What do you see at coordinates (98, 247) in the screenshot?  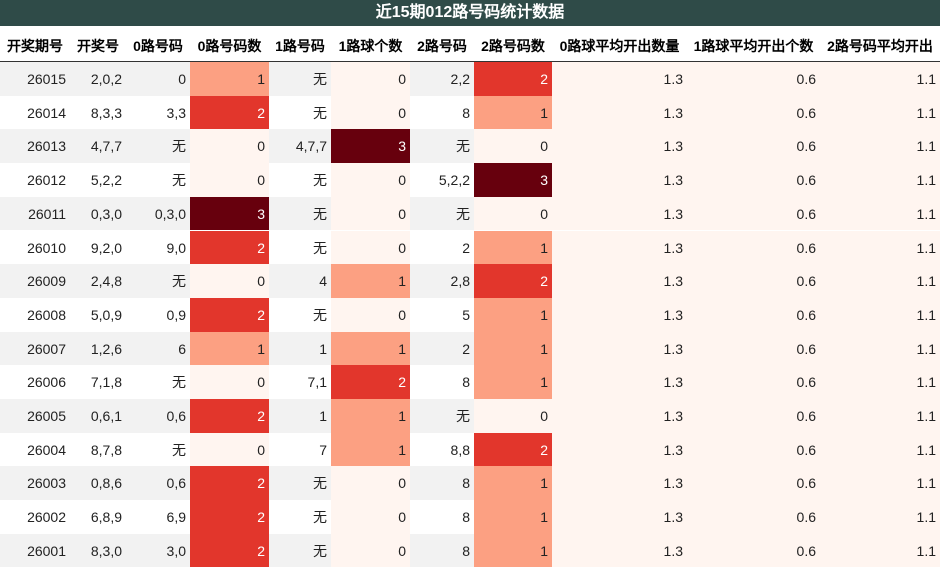 I see `table-cell: 9,2,0` at bounding box center [98, 247].